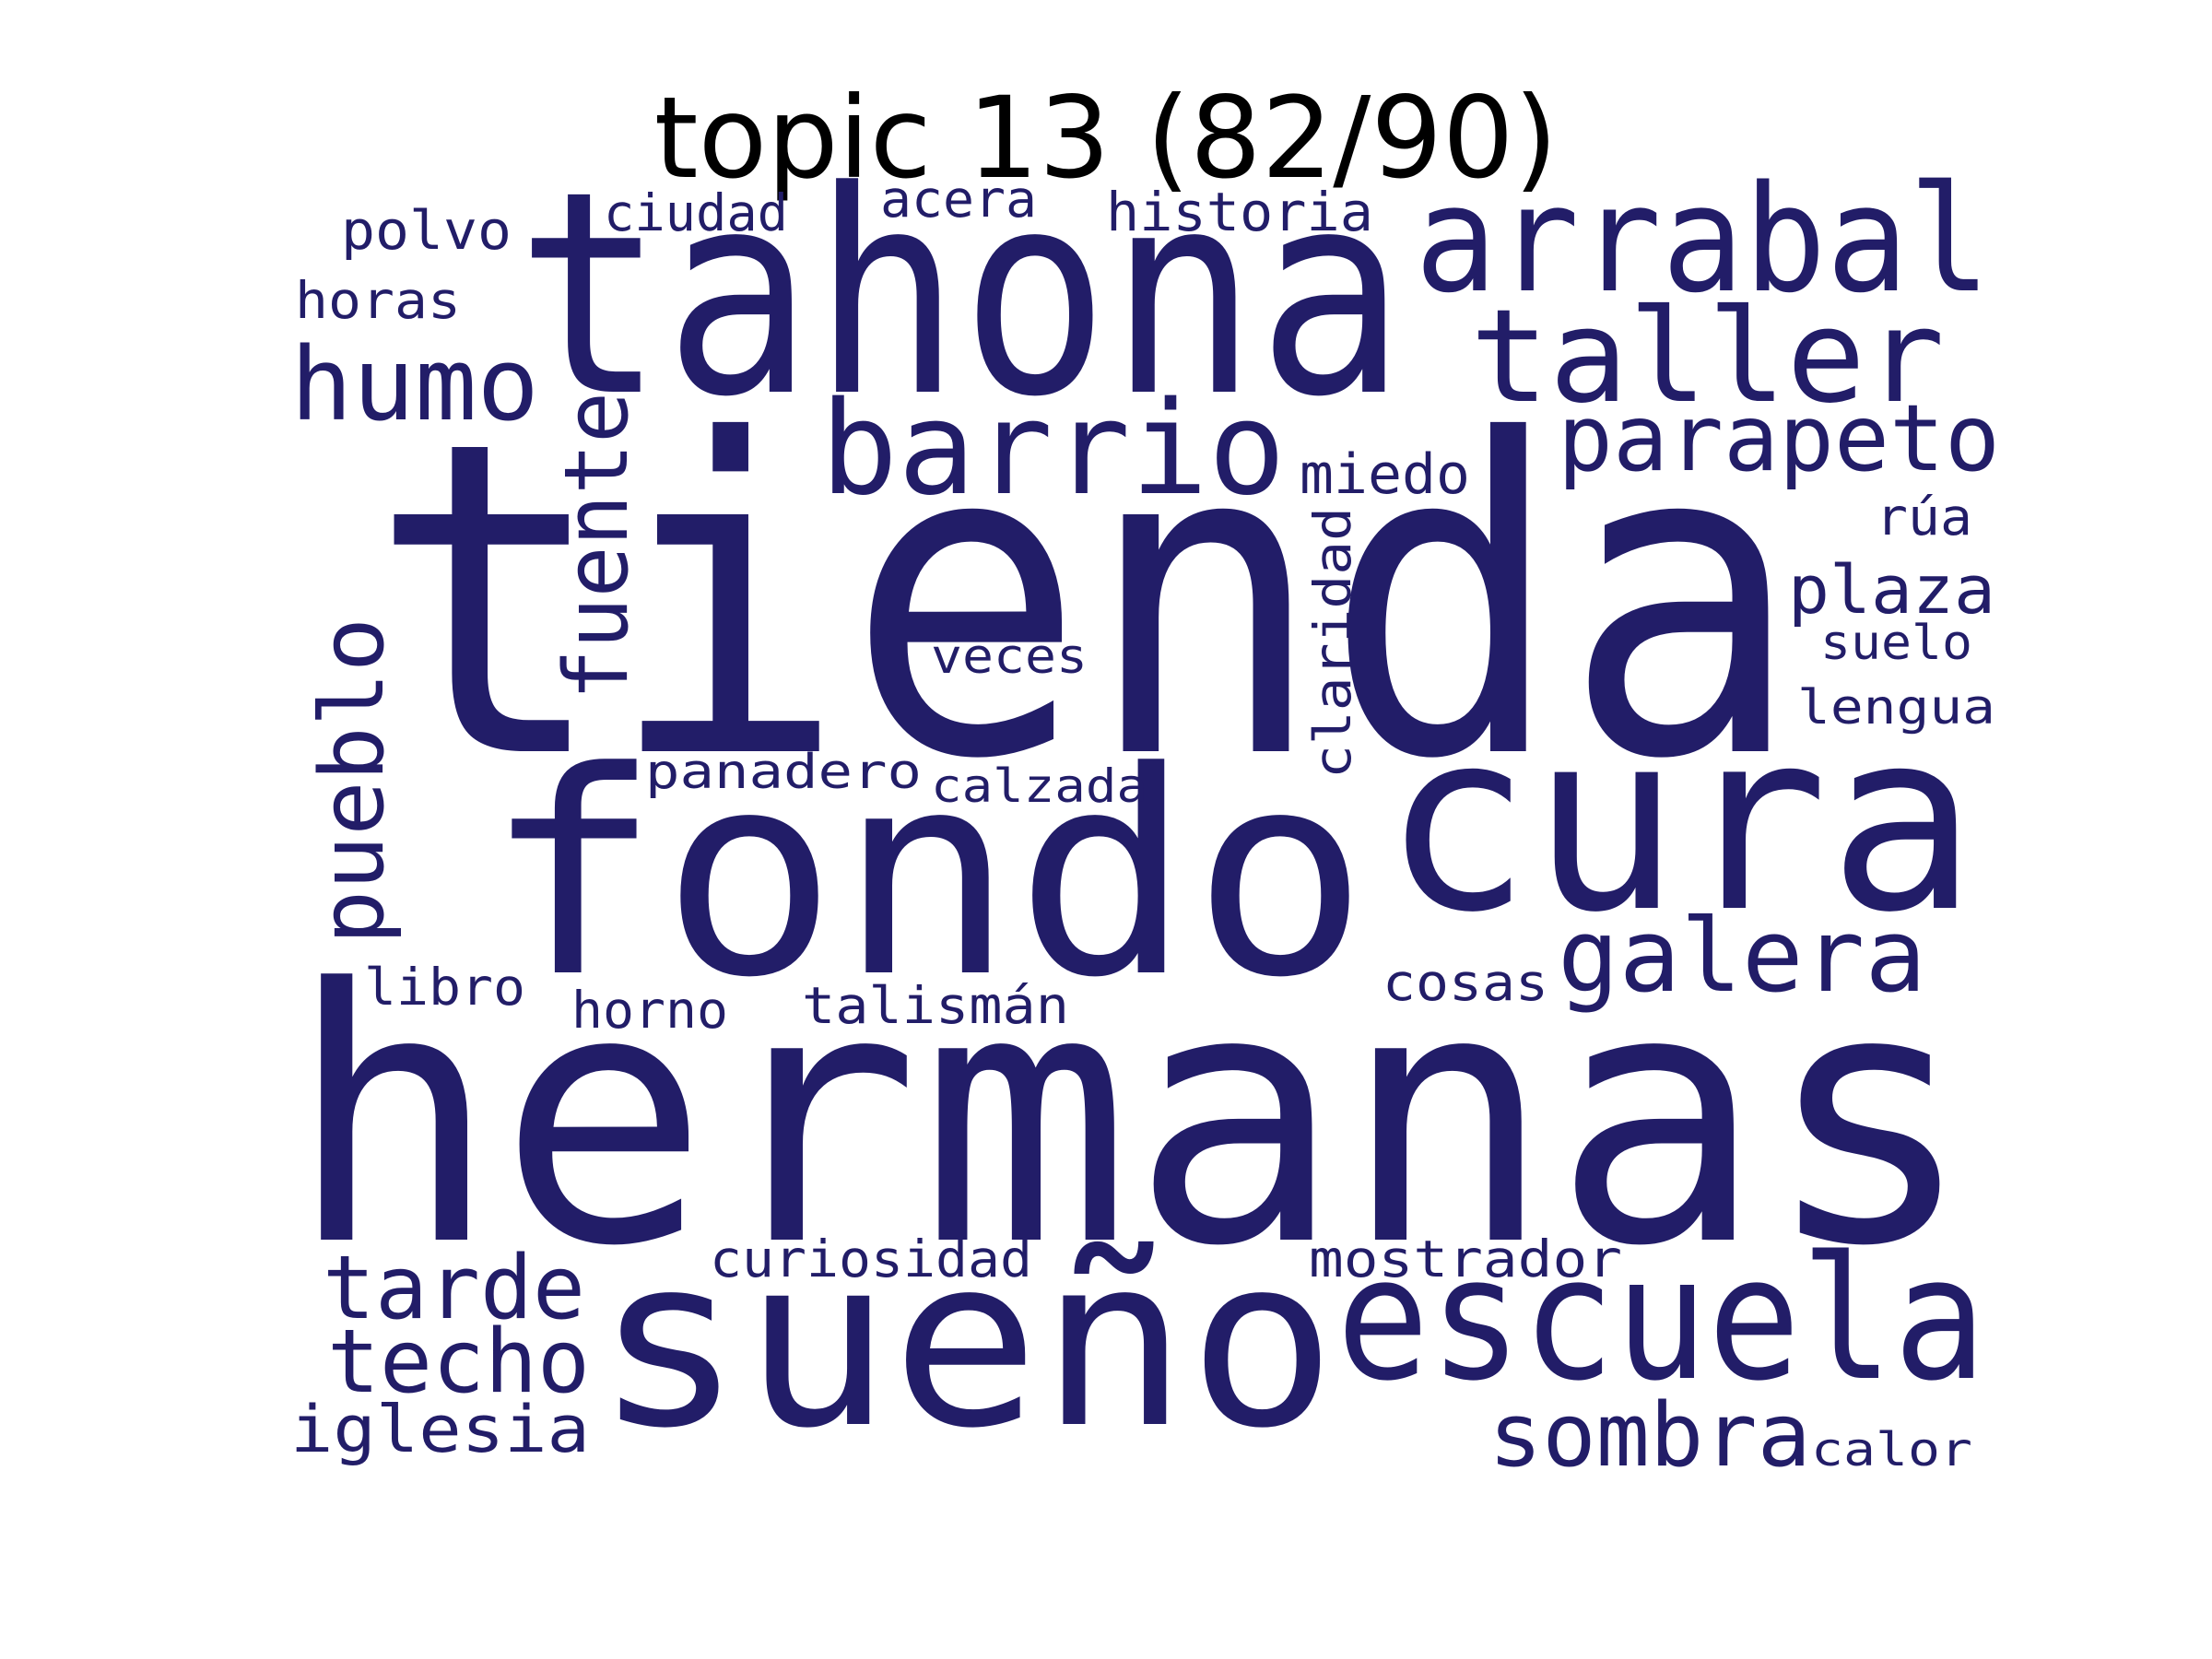  Describe the element at coordinates (871, 1259) in the screenshot. I see `word-curiosidad: curiosidad` at that location.